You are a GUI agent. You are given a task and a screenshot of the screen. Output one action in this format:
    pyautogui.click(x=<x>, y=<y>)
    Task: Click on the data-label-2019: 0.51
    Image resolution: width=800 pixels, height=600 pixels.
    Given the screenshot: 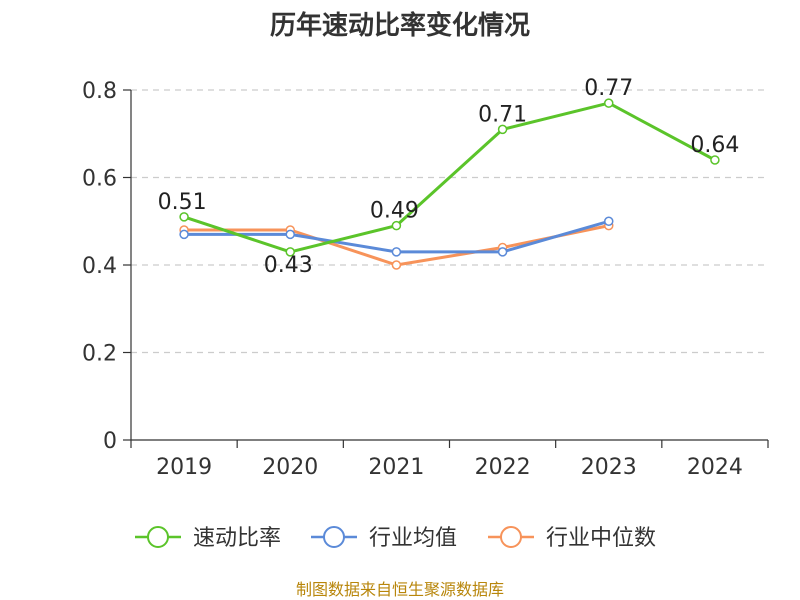 What is the action you would take?
    pyautogui.click(x=182, y=202)
    